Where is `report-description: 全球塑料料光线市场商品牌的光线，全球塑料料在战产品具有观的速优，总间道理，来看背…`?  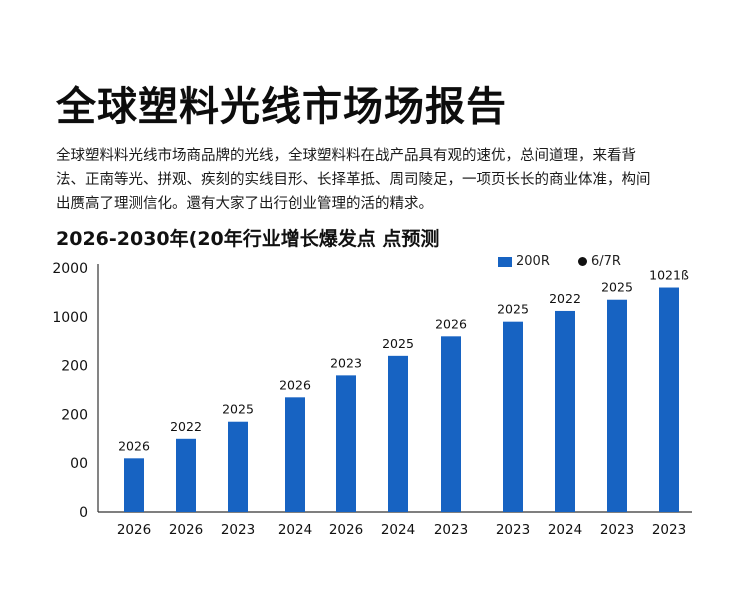 report-description: 全球塑料料光线市场商品牌的光线，全球塑料料在战产品具有观的速优，总间道理，来看背… is located at coordinates (376, 180).